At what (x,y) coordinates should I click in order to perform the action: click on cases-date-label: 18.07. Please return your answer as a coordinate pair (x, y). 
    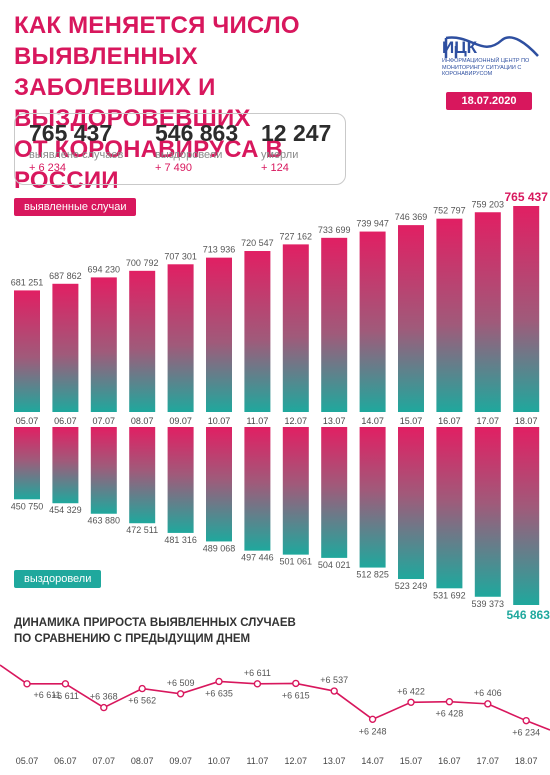
    Looking at the image, I should click on (526, 421).